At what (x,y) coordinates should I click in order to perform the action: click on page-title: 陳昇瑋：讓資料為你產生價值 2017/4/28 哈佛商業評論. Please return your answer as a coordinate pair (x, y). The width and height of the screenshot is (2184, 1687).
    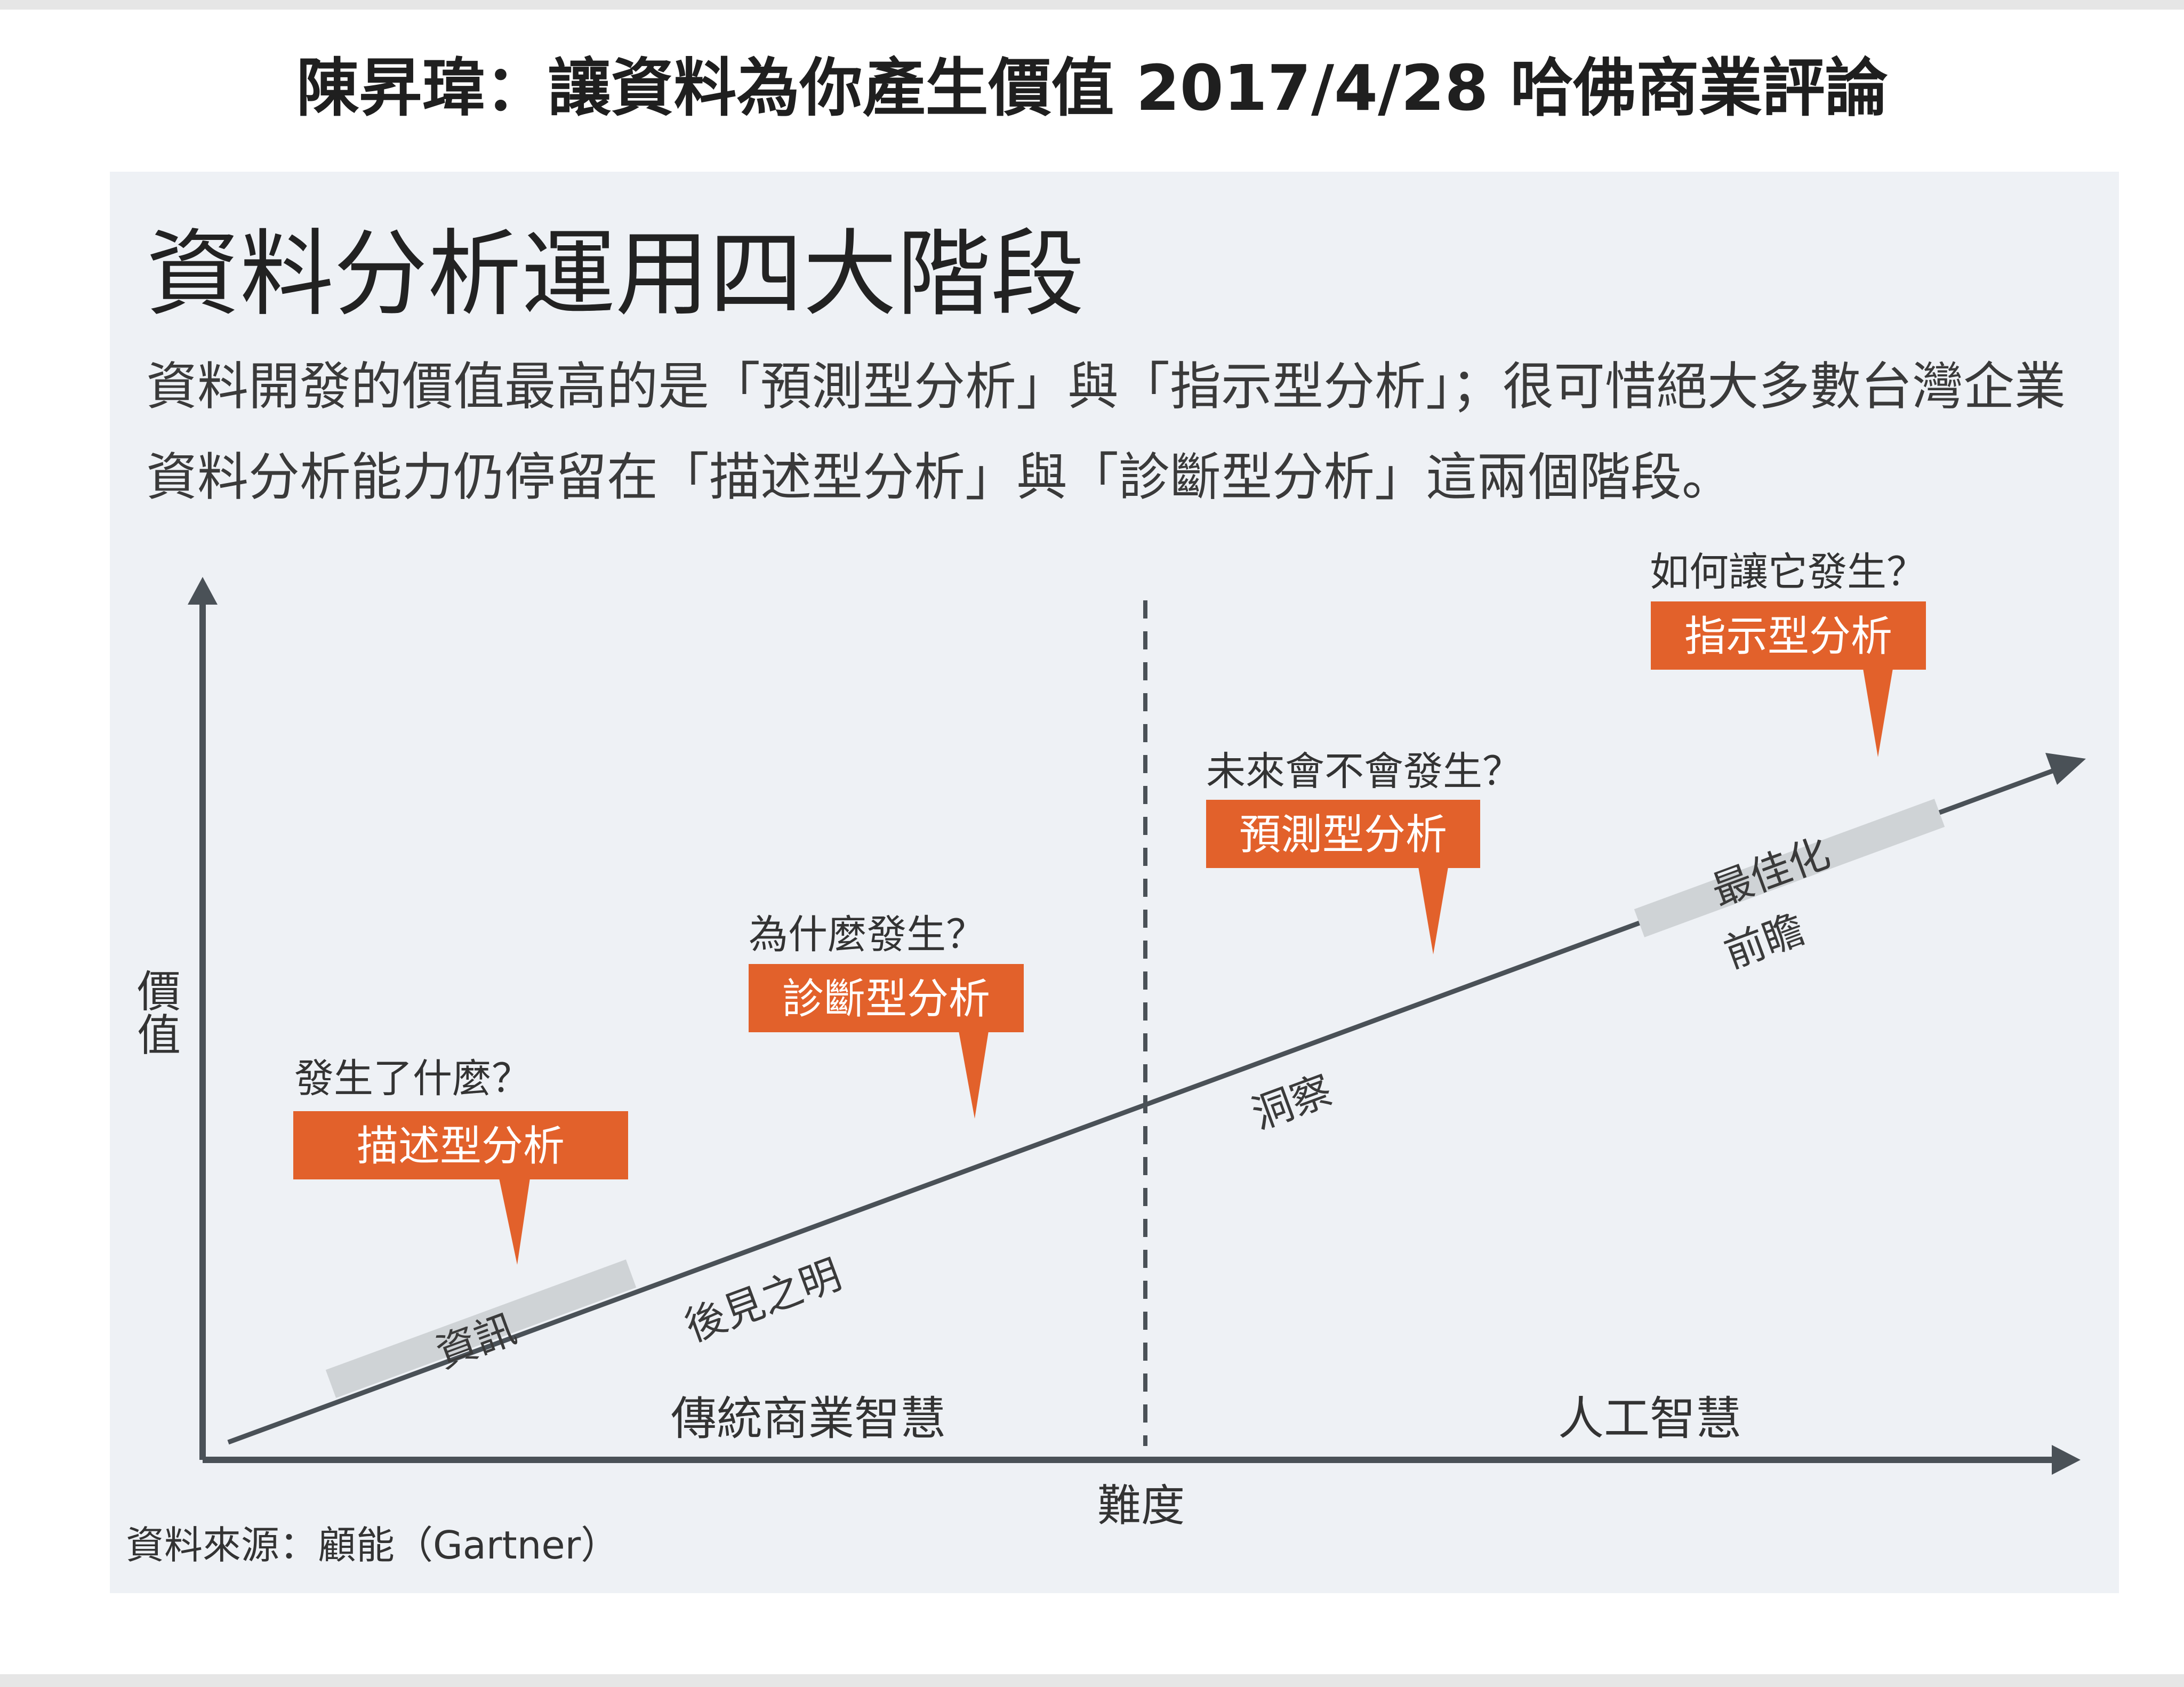
    Looking at the image, I should click on (1092, 88).